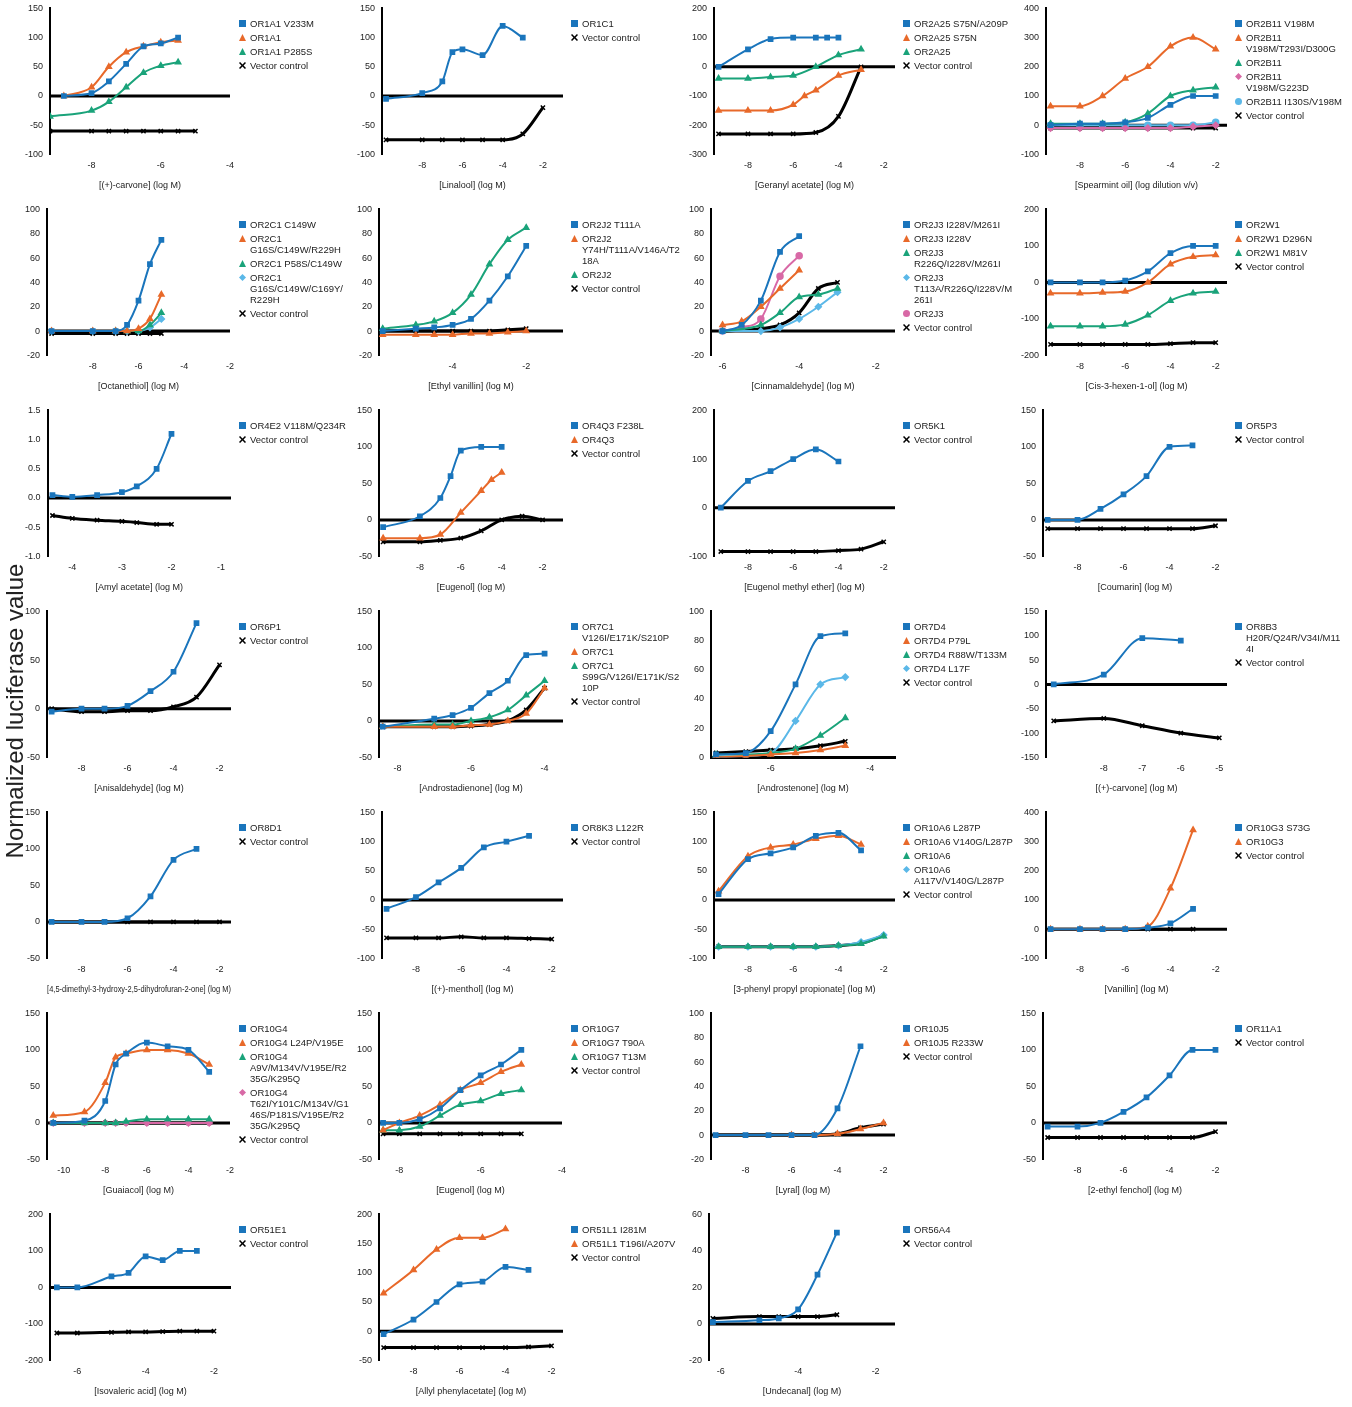  What do you see at coordinates (1265, 841) in the screenshot?
I see `legend-label: OR10G3` at bounding box center [1265, 841].